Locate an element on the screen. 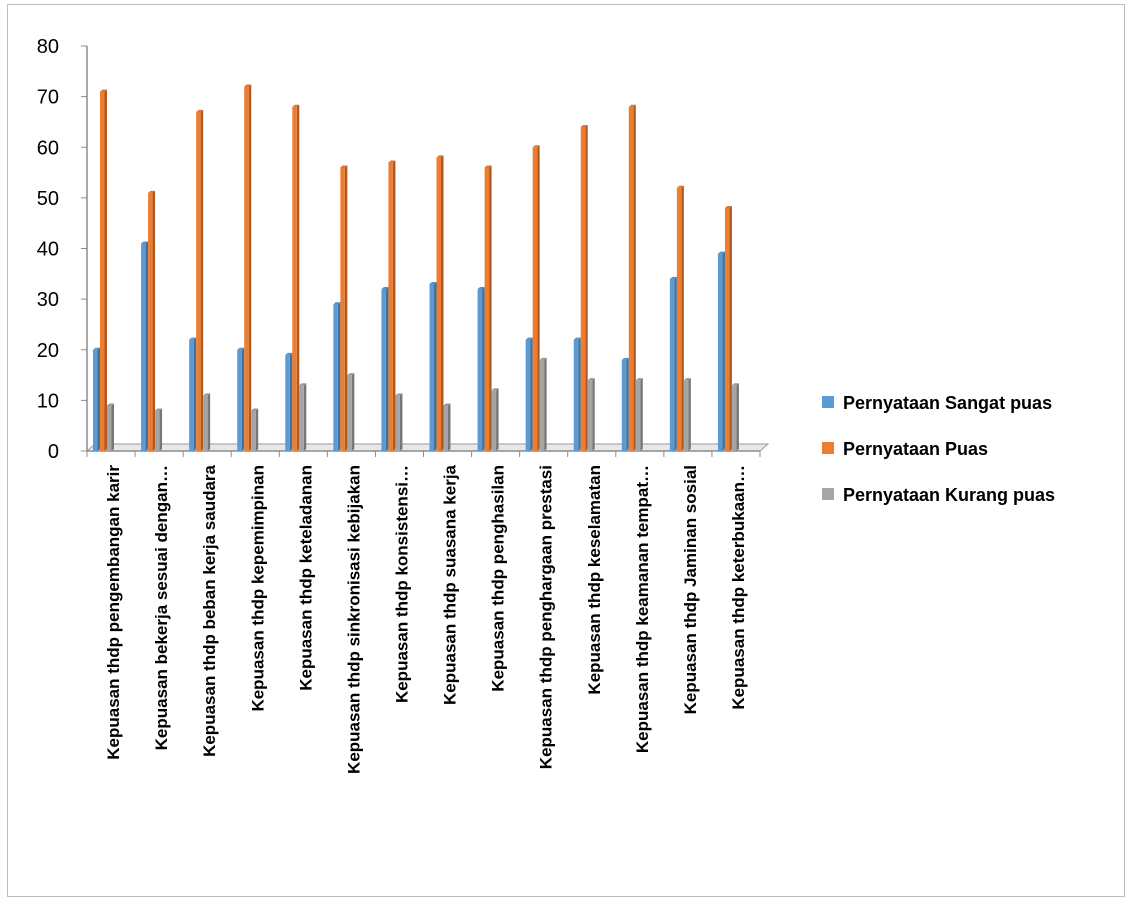  x-axis-category-label: Kepuasan thdp kepemimpinan is located at coordinates (257, 588).